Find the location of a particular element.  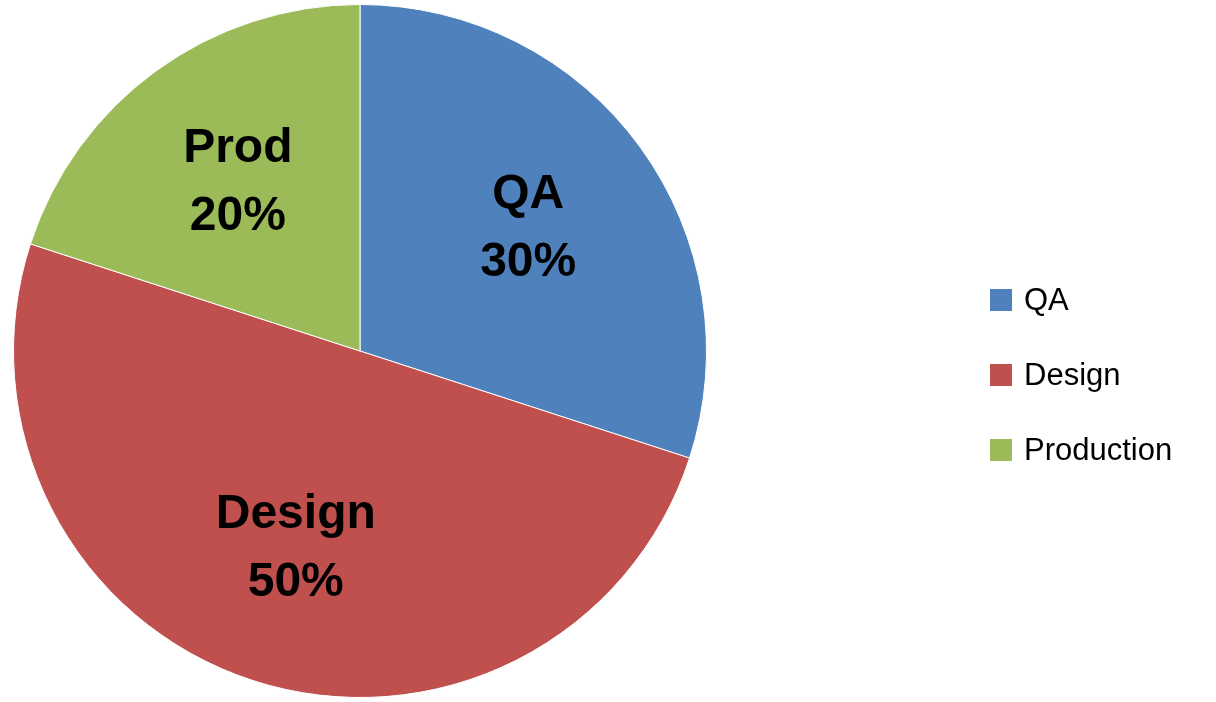

data-label: Prod 20% is located at coordinates (238, 180).